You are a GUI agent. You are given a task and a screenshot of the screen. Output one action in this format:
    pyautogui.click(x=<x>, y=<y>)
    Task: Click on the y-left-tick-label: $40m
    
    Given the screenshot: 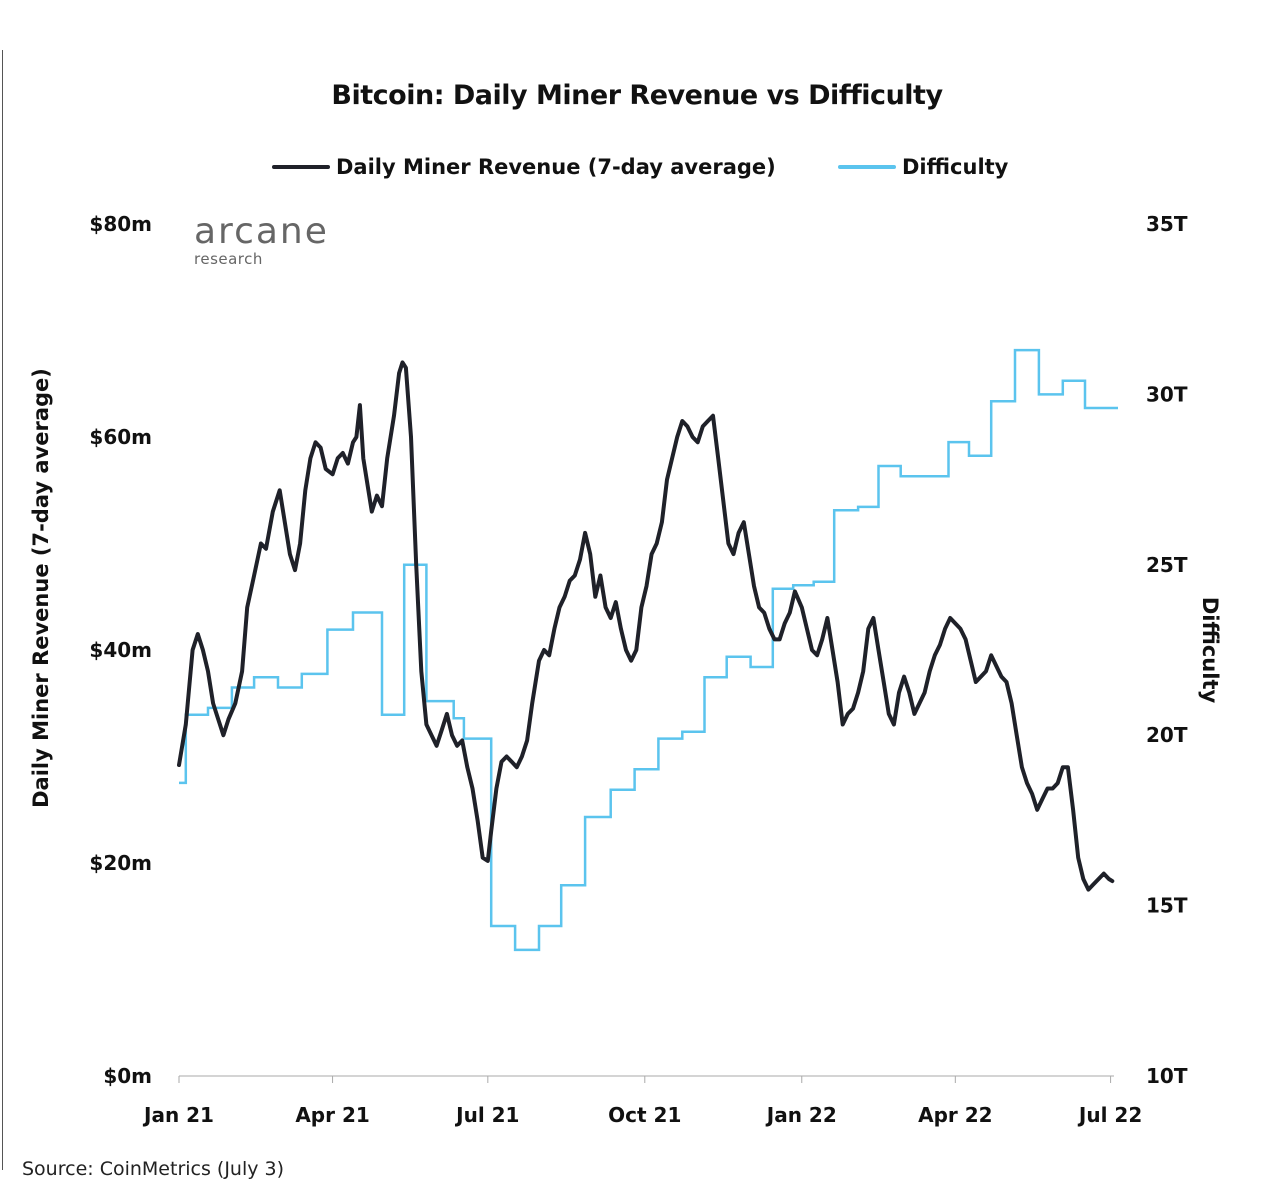 What is the action you would take?
    pyautogui.click(x=120, y=650)
    